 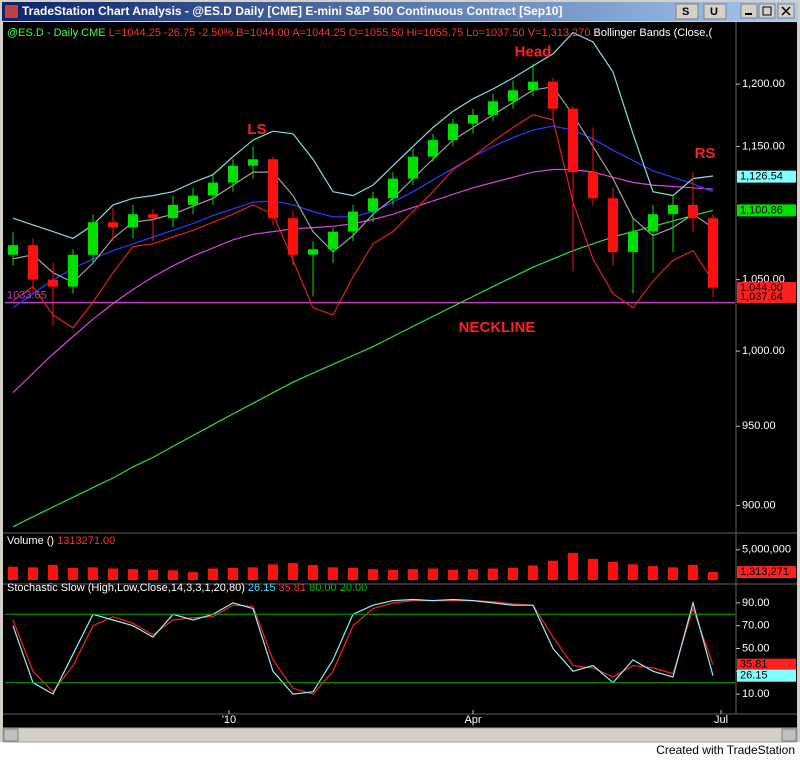 What do you see at coordinates (229, 720) in the screenshot?
I see `x-tick-label: '10` at bounding box center [229, 720].